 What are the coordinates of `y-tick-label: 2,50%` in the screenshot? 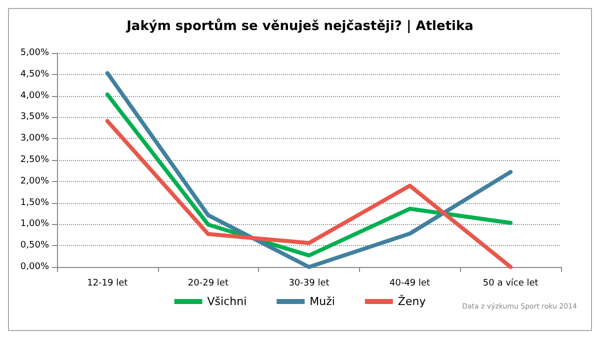 It's located at (35, 160).